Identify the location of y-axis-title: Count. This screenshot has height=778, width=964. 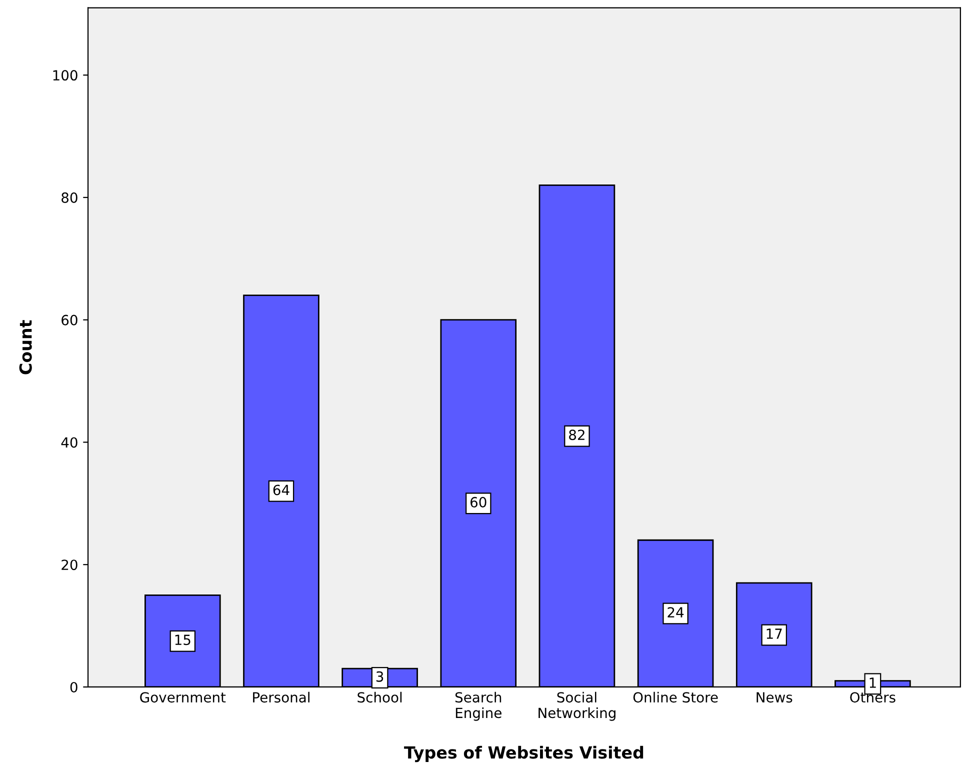
(25, 347).